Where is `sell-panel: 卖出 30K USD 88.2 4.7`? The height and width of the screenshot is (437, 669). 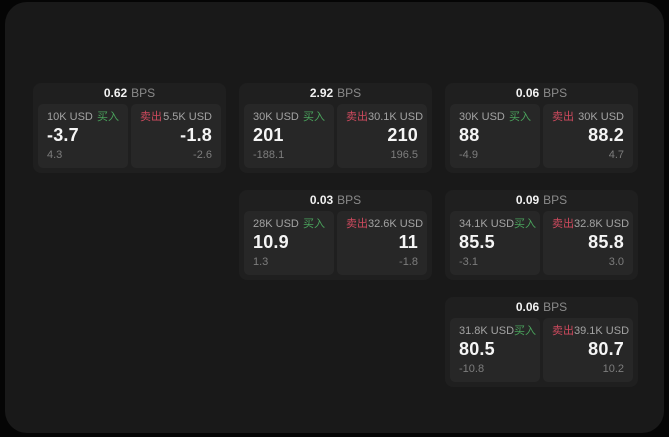 sell-panel: 卖出 30K USD 88.2 4.7 is located at coordinates (588, 136).